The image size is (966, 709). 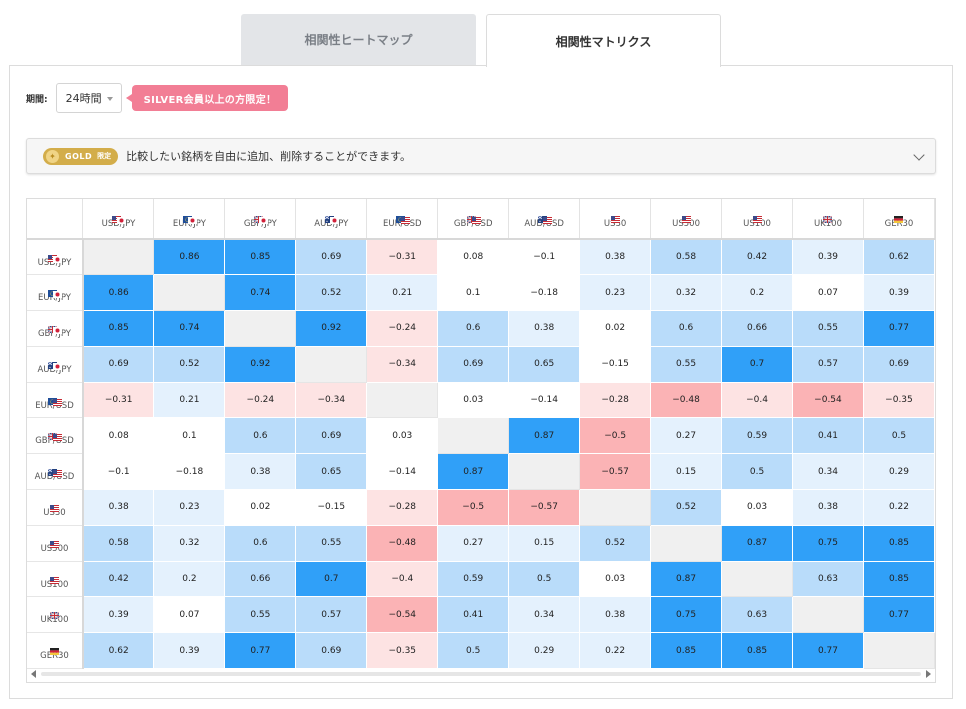 What do you see at coordinates (358, 39) in the screenshot?
I see `tab-heatmap: 相関性ヒートマップ` at bounding box center [358, 39].